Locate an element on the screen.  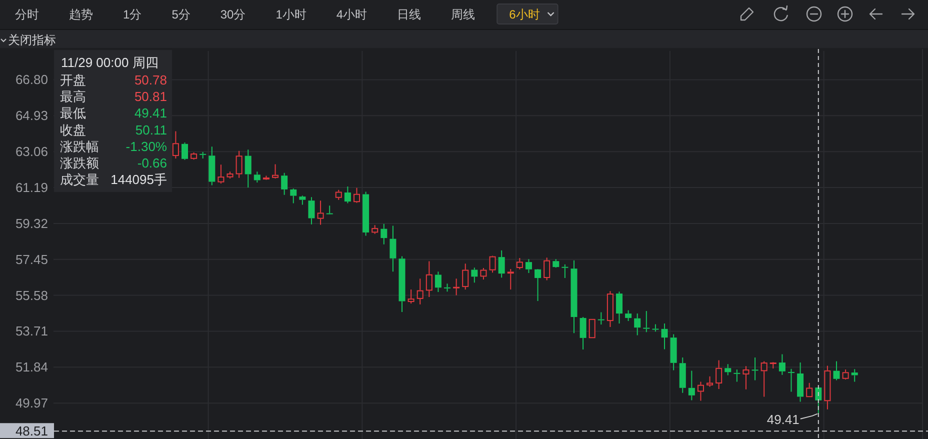
annotation: 144095手 is located at coordinates (138, 180).